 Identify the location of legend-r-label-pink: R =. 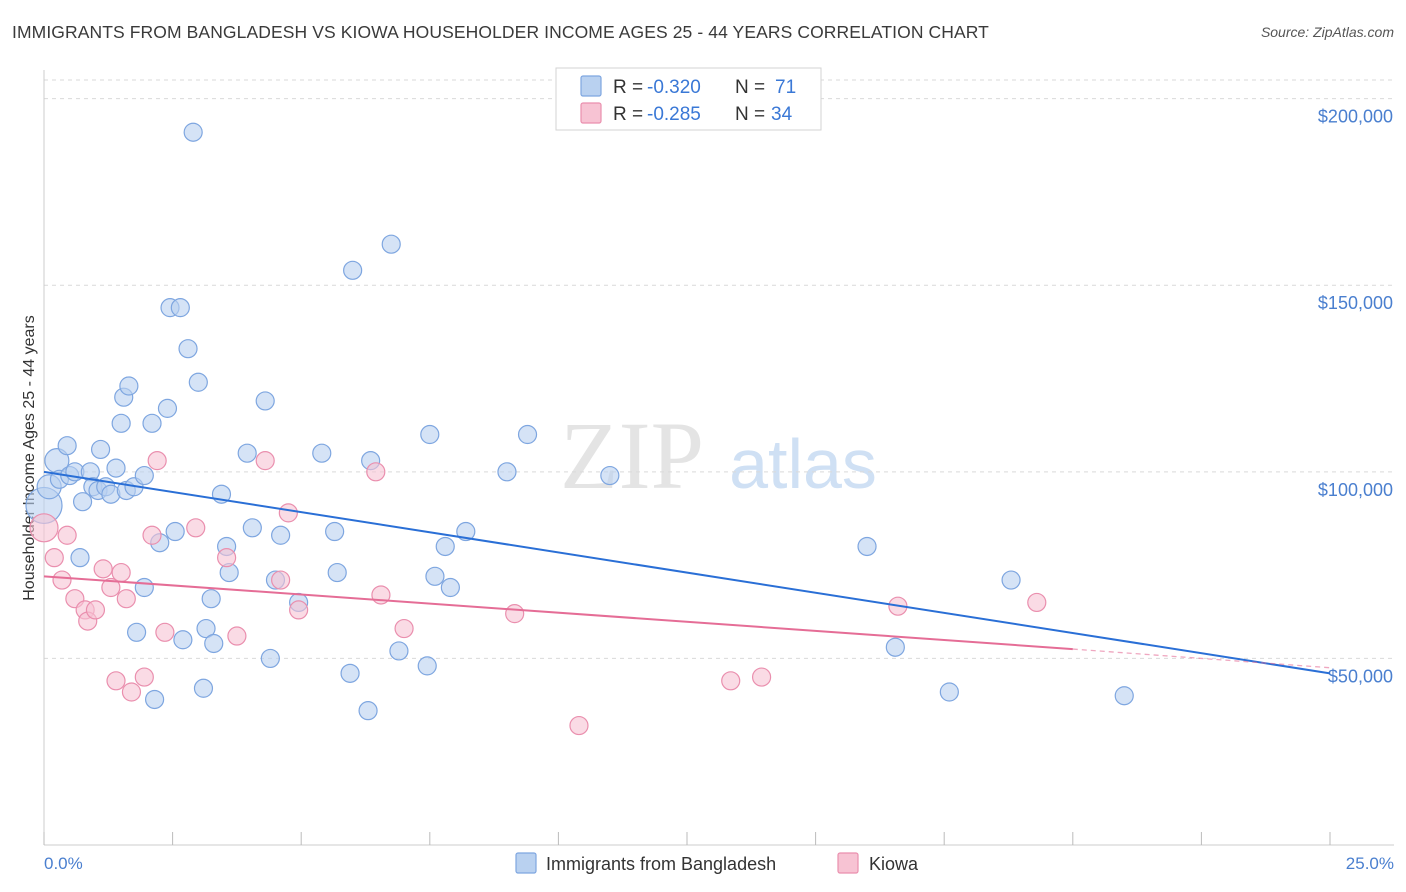
(628, 114).